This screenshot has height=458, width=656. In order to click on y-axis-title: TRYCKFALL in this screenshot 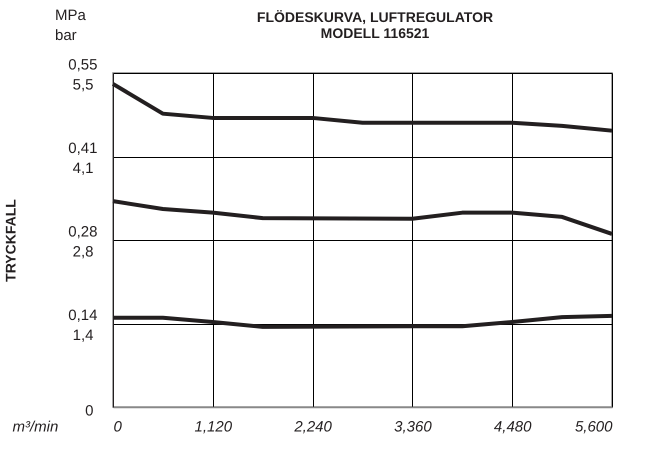, I will do `click(10, 240)`.